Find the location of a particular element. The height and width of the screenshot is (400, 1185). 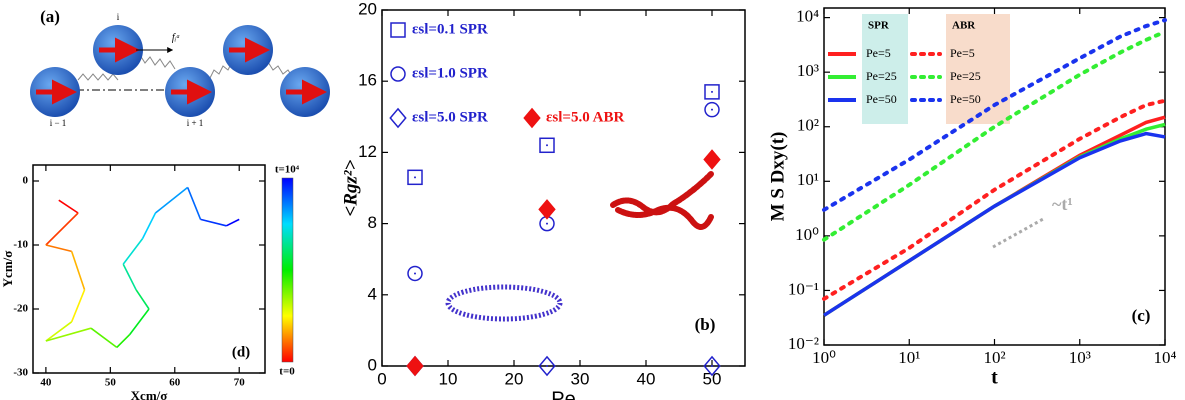

legend-label: εsl=0.1 SPR is located at coordinates (450, 29).